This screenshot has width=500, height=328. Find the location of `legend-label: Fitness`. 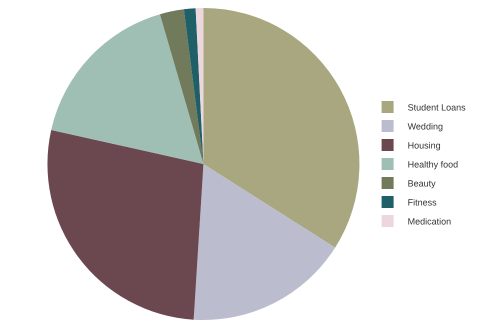

legend-label: Fitness is located at coordinates (423, 203).